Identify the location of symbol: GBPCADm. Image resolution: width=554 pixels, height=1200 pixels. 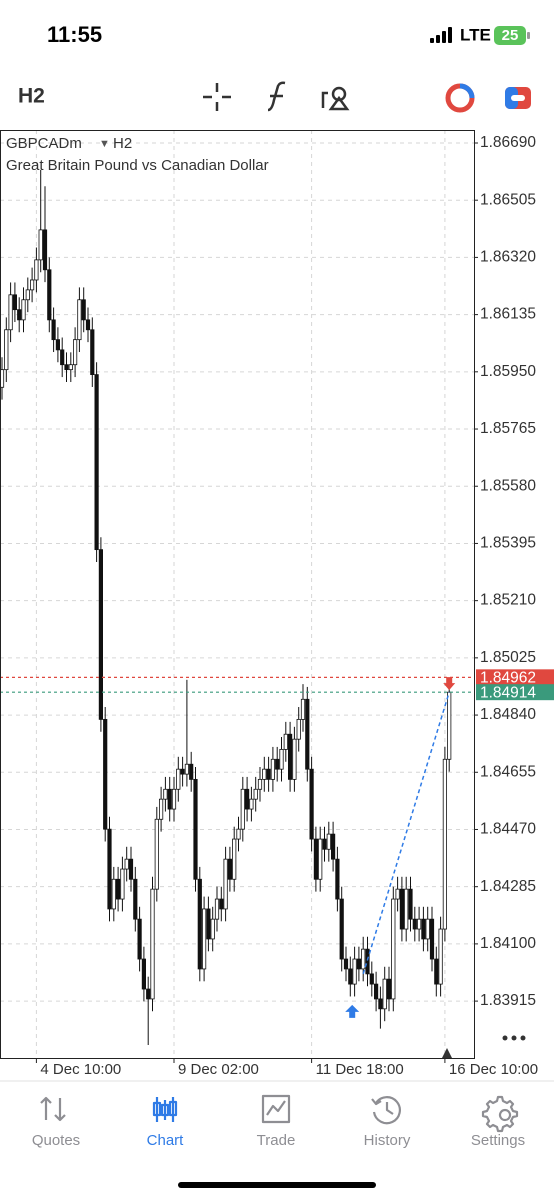
(44, 143).